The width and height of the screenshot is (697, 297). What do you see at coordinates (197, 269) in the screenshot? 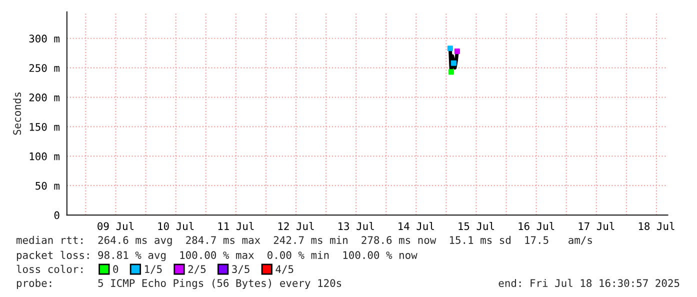
I see `legend-label: 2/5` at bounding box center [197, 269].